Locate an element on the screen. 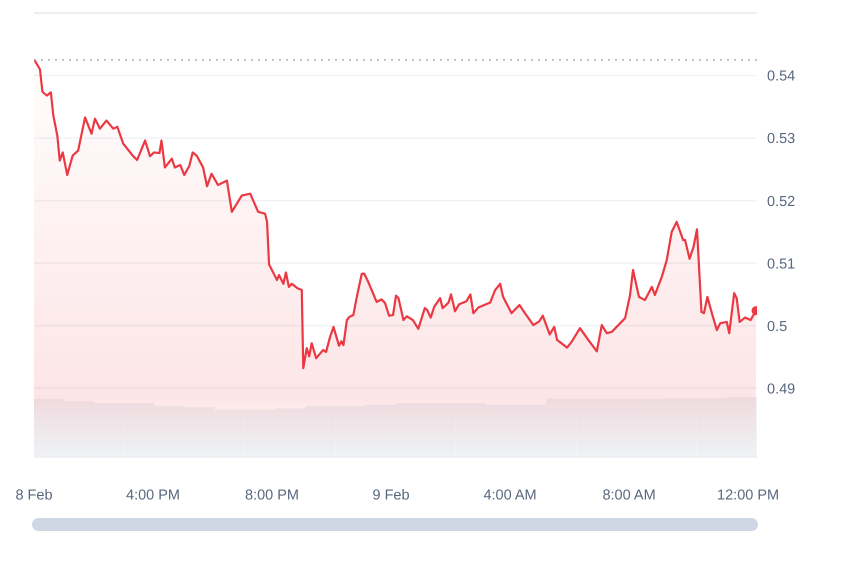  y-tick-label: 0.52 is located at coordinates (781, 202).